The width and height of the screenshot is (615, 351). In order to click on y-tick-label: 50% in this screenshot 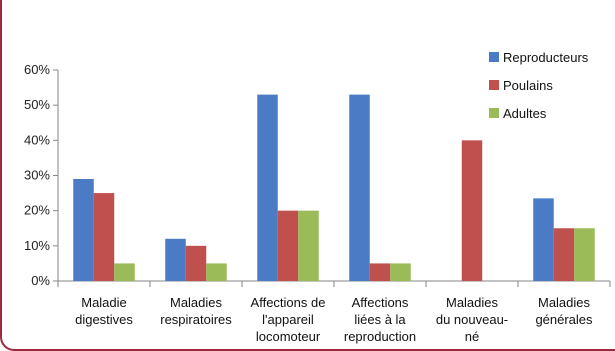, I will do `click(37, 104)`.